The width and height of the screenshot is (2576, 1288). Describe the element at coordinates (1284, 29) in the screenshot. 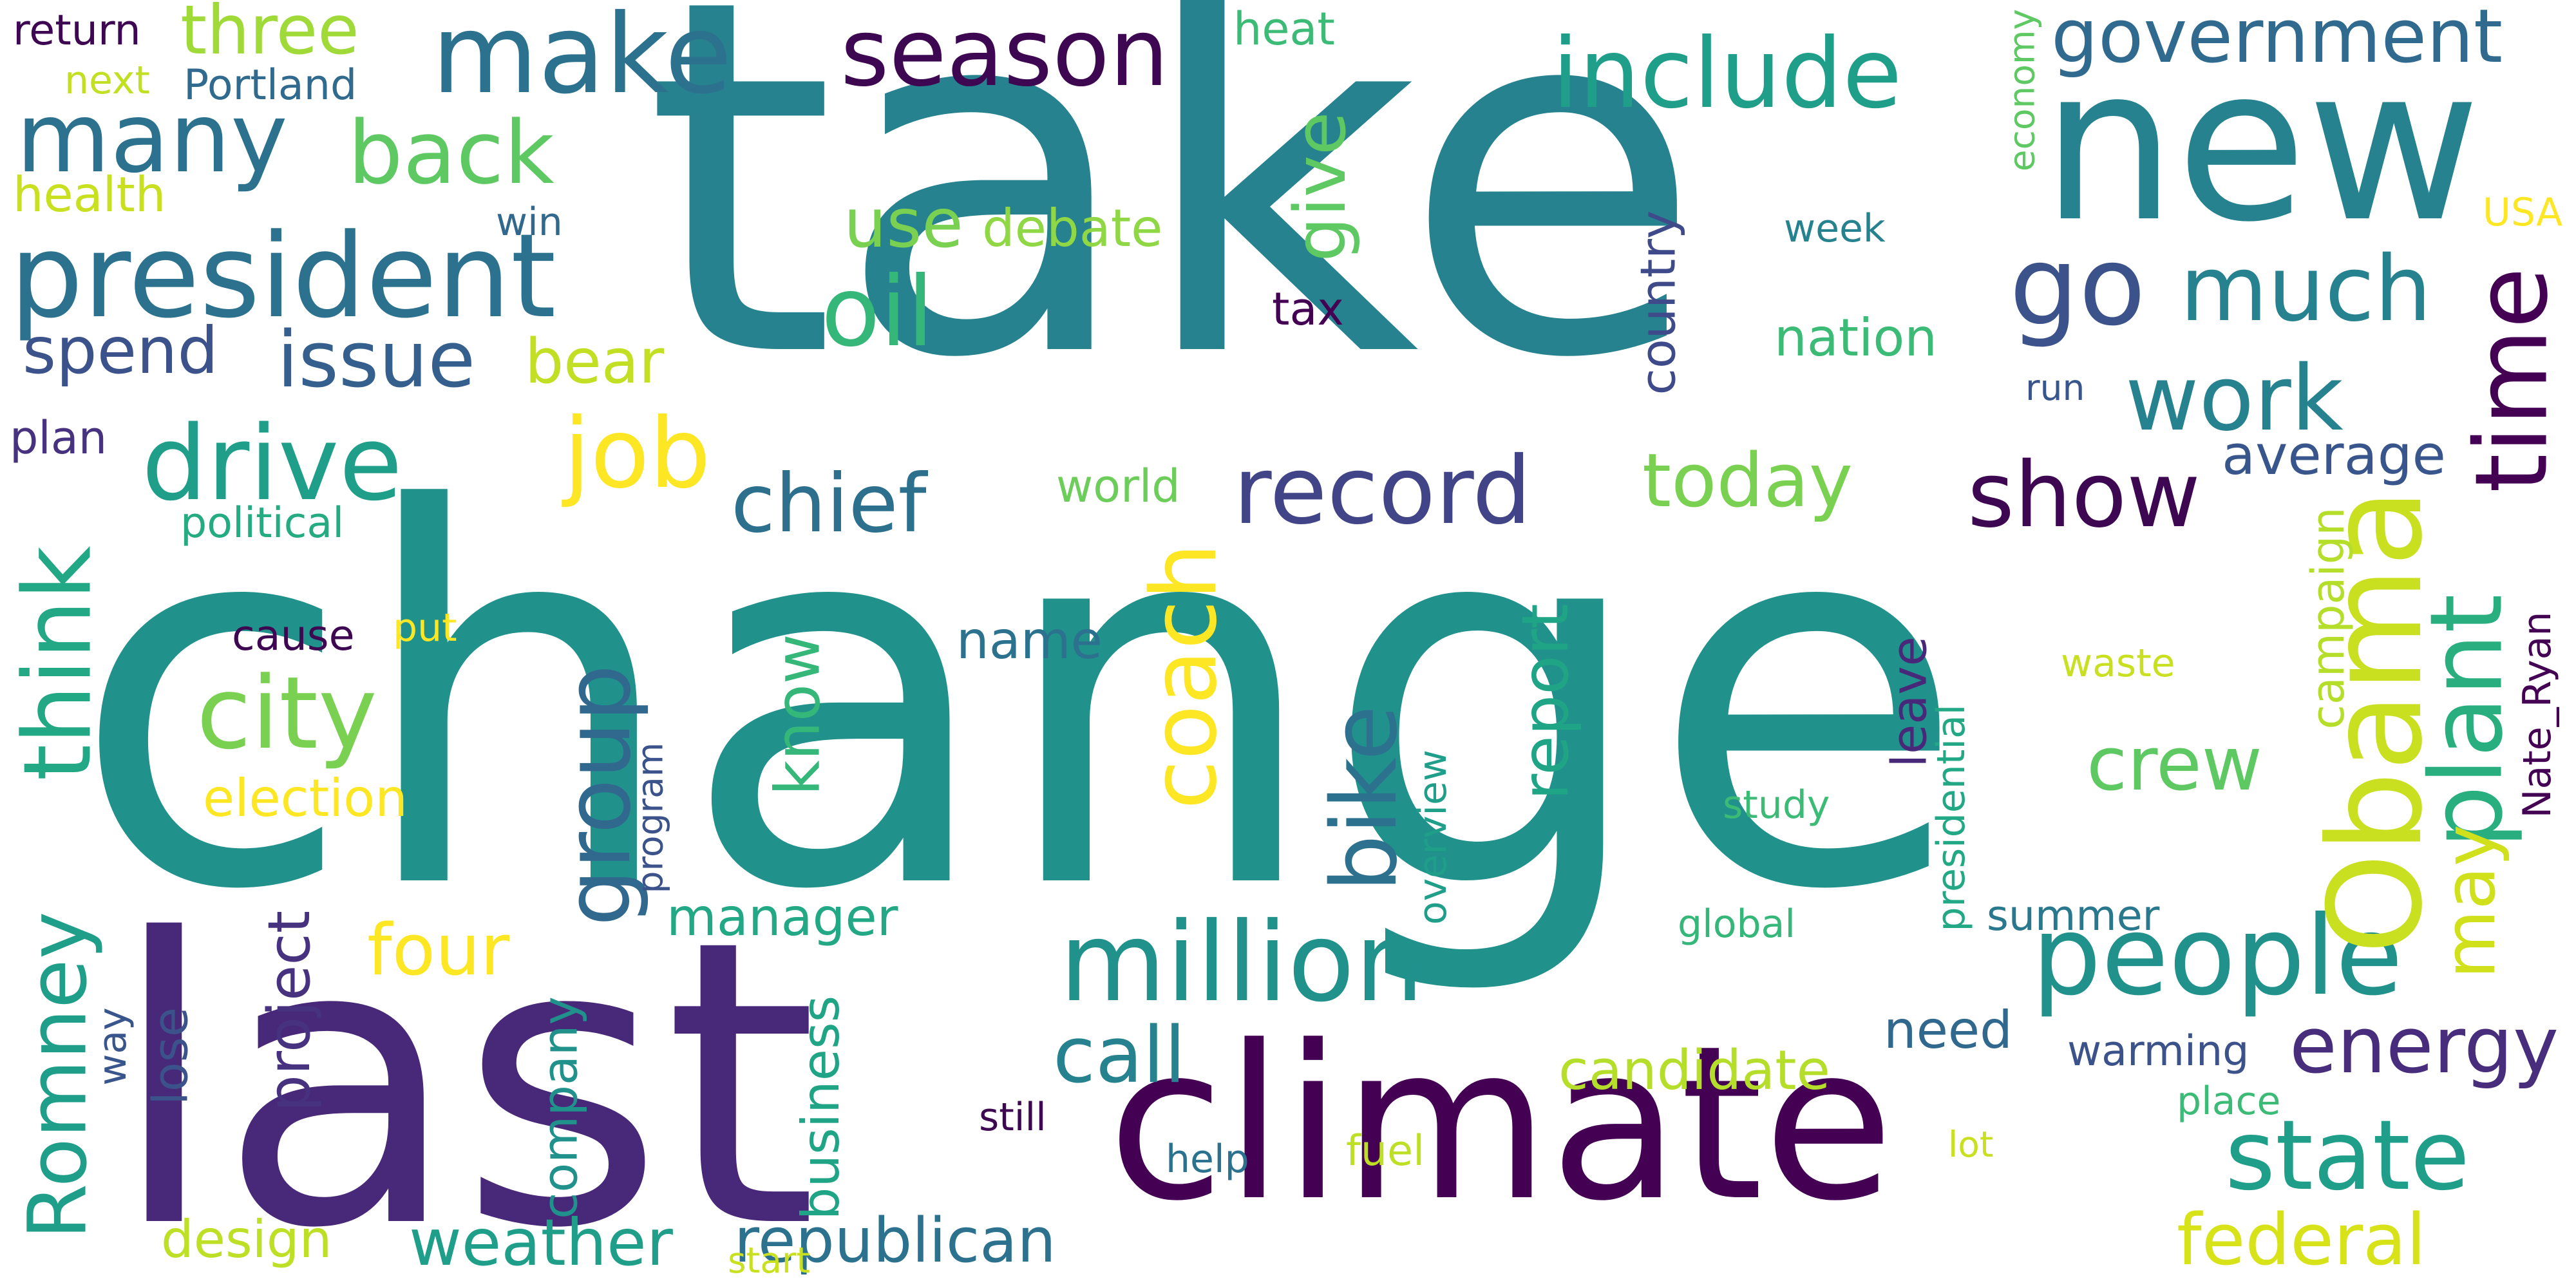

I see `word-heat: heat` at that location.